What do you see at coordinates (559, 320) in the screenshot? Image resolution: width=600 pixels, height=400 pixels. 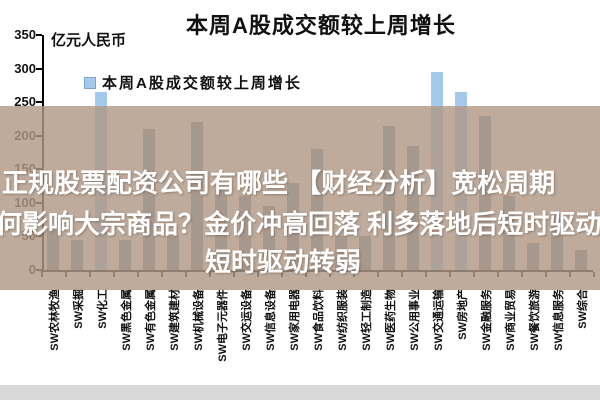 I see `x-axis-label-text: SW信息服务` at bounding box center [559, 320].